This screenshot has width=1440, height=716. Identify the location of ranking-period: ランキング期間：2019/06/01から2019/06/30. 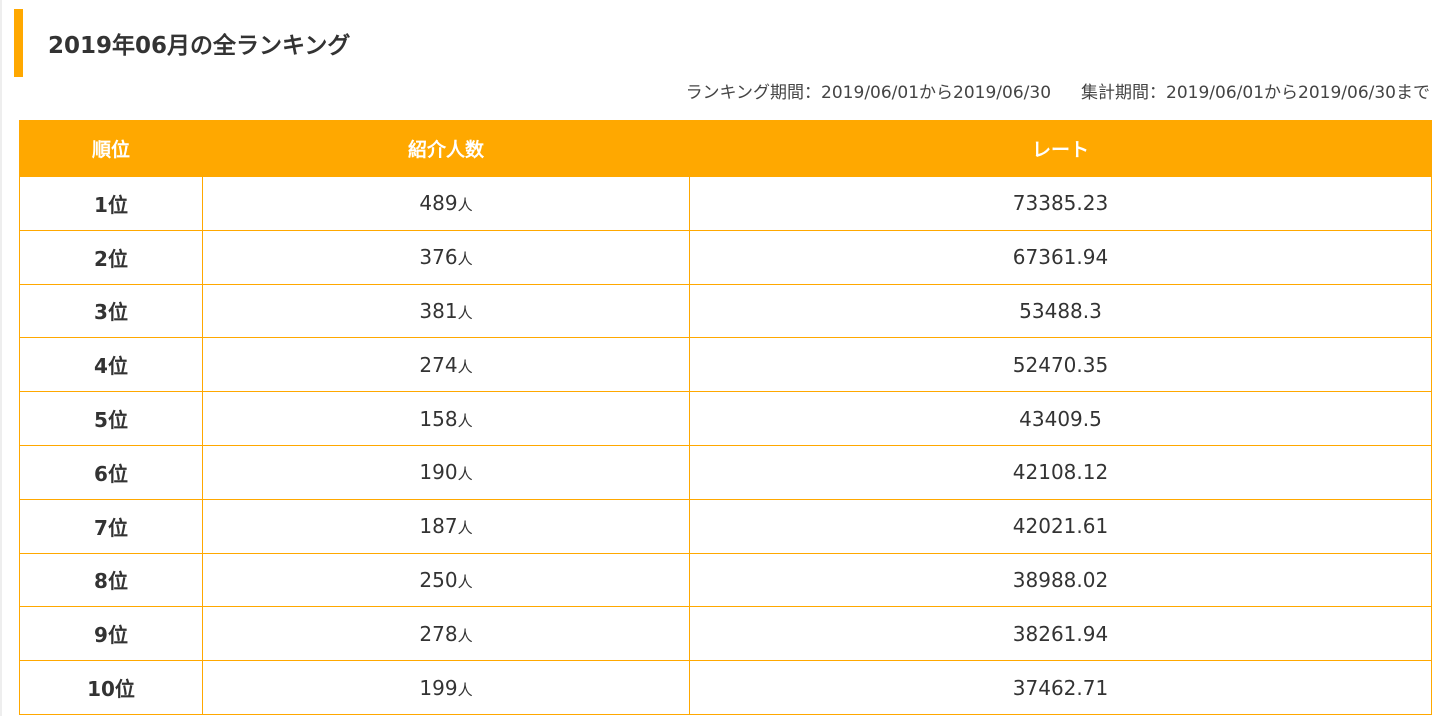
(868, 93).